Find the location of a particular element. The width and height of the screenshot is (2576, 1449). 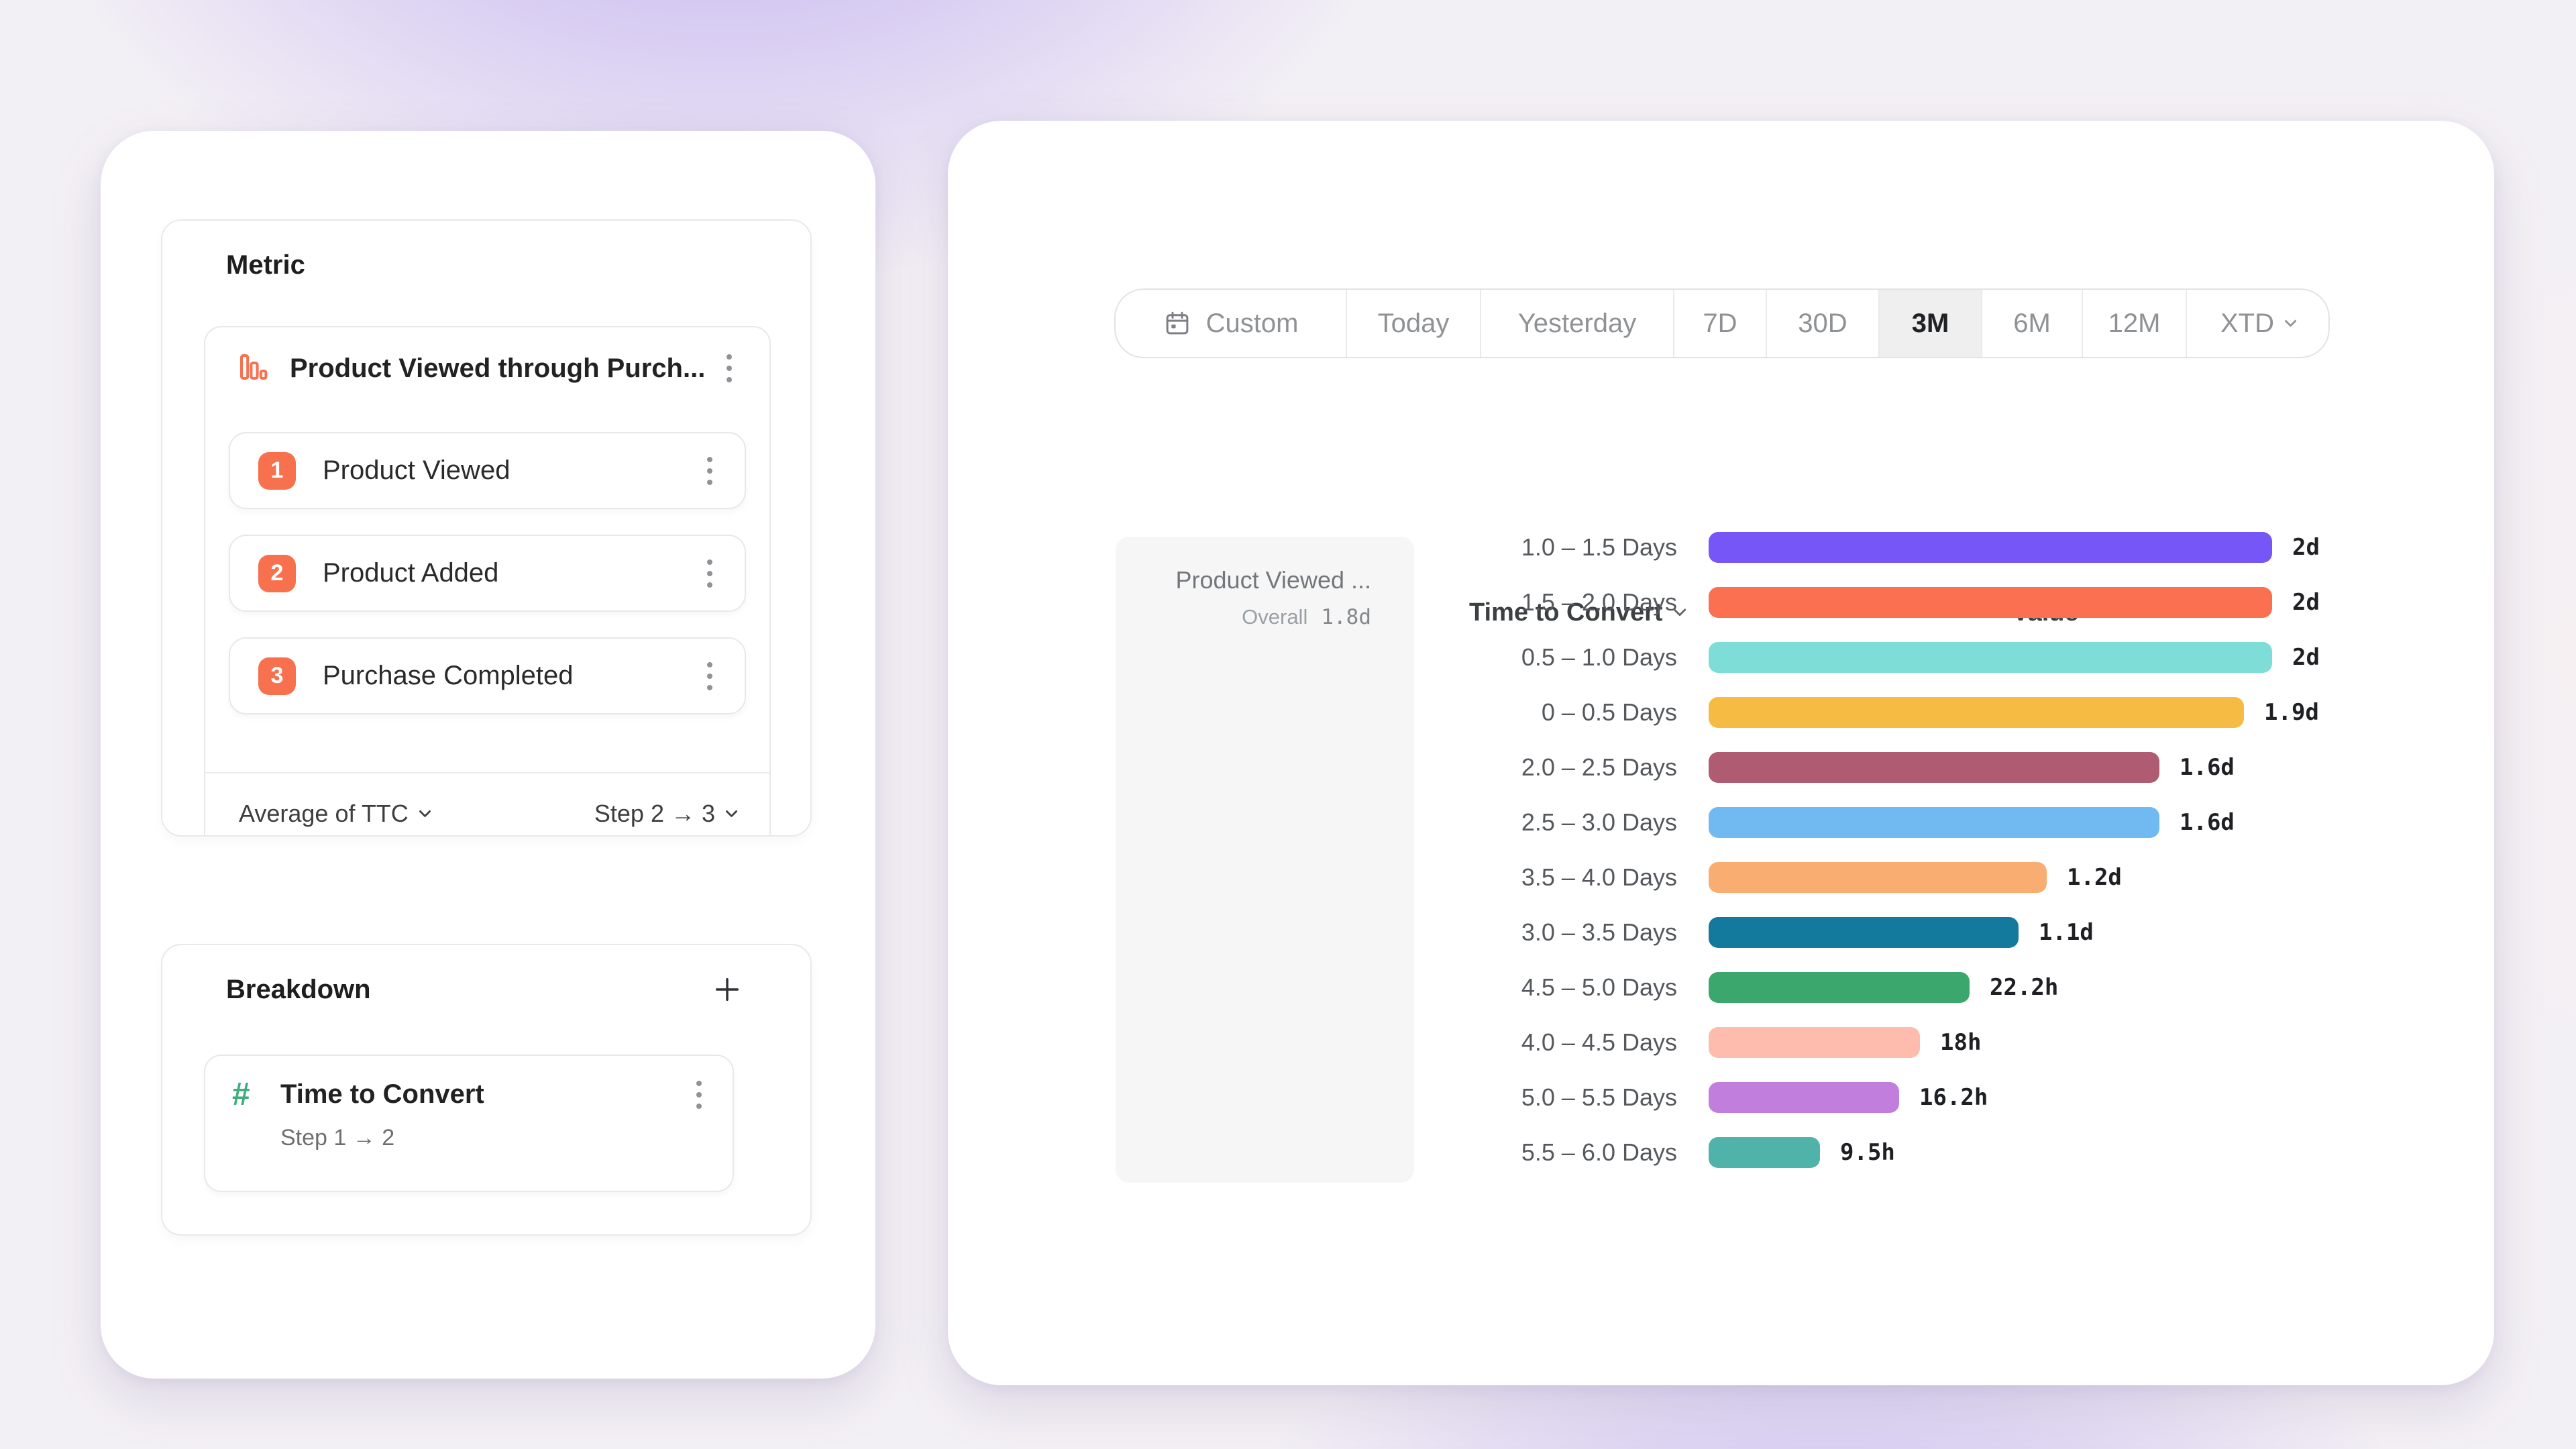

bucket-label: 2.0 – 2.5 Days is located at coordinates (1599, 767).